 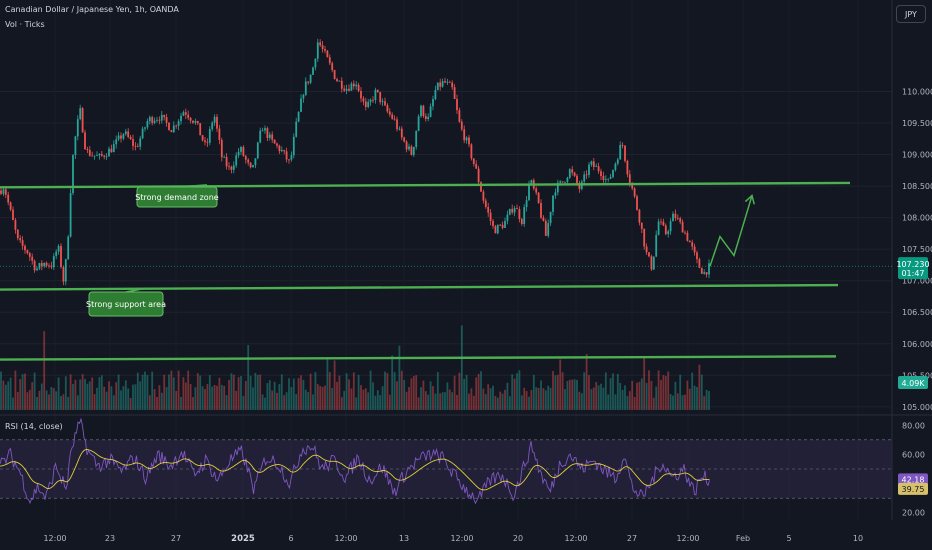 What do you see at coordinates (917, 91) in the screenshot?
I see `price-tick-label: 110.000` at bounding box center [917, 91].